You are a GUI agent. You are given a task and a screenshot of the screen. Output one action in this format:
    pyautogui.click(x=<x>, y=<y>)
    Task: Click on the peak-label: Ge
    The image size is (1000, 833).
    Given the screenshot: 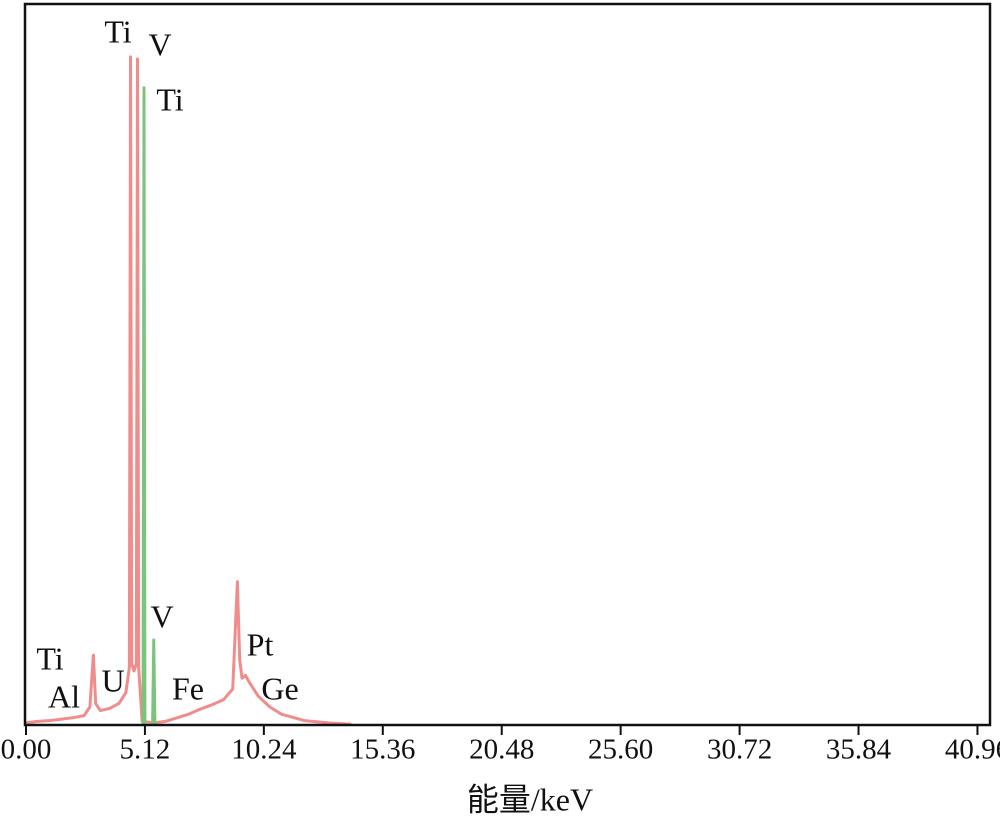 What is the action you would take?
    pyautogui.click(x=279, y=688)
    